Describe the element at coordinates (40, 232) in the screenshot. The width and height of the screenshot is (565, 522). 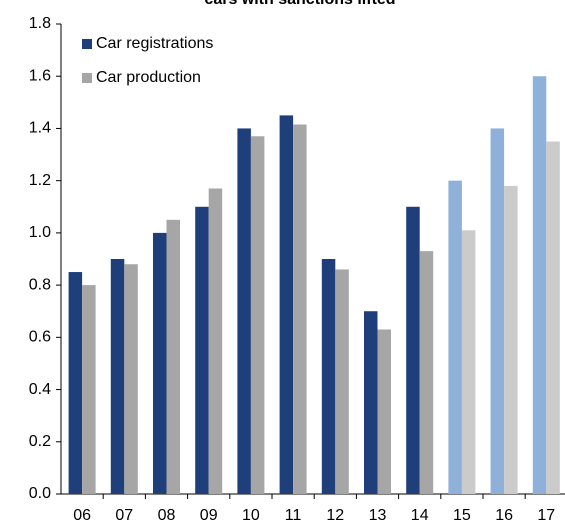
I see `y-tick-label: 1.0` at that location.